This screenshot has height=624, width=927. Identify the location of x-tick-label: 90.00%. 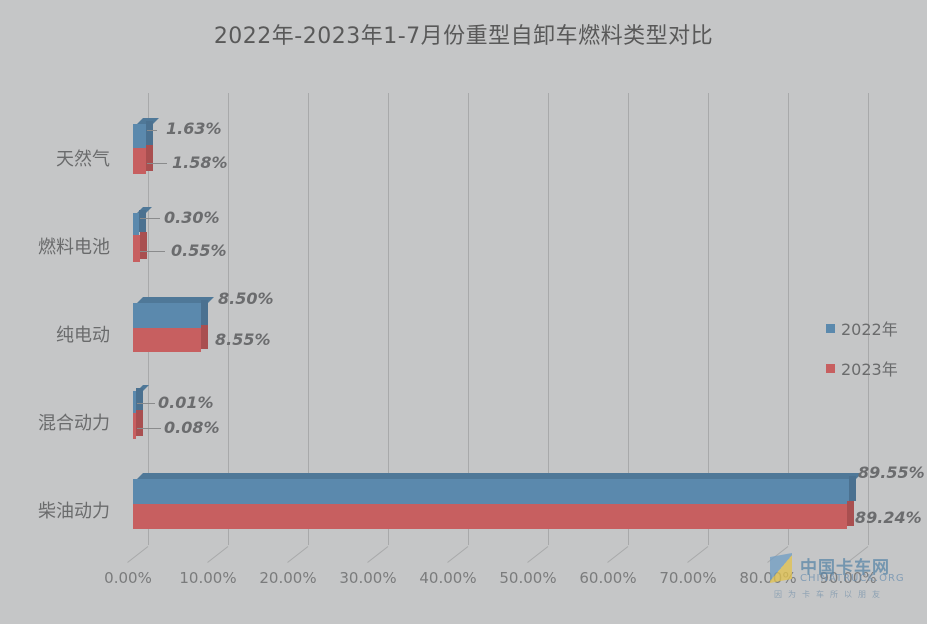
(848, 578).